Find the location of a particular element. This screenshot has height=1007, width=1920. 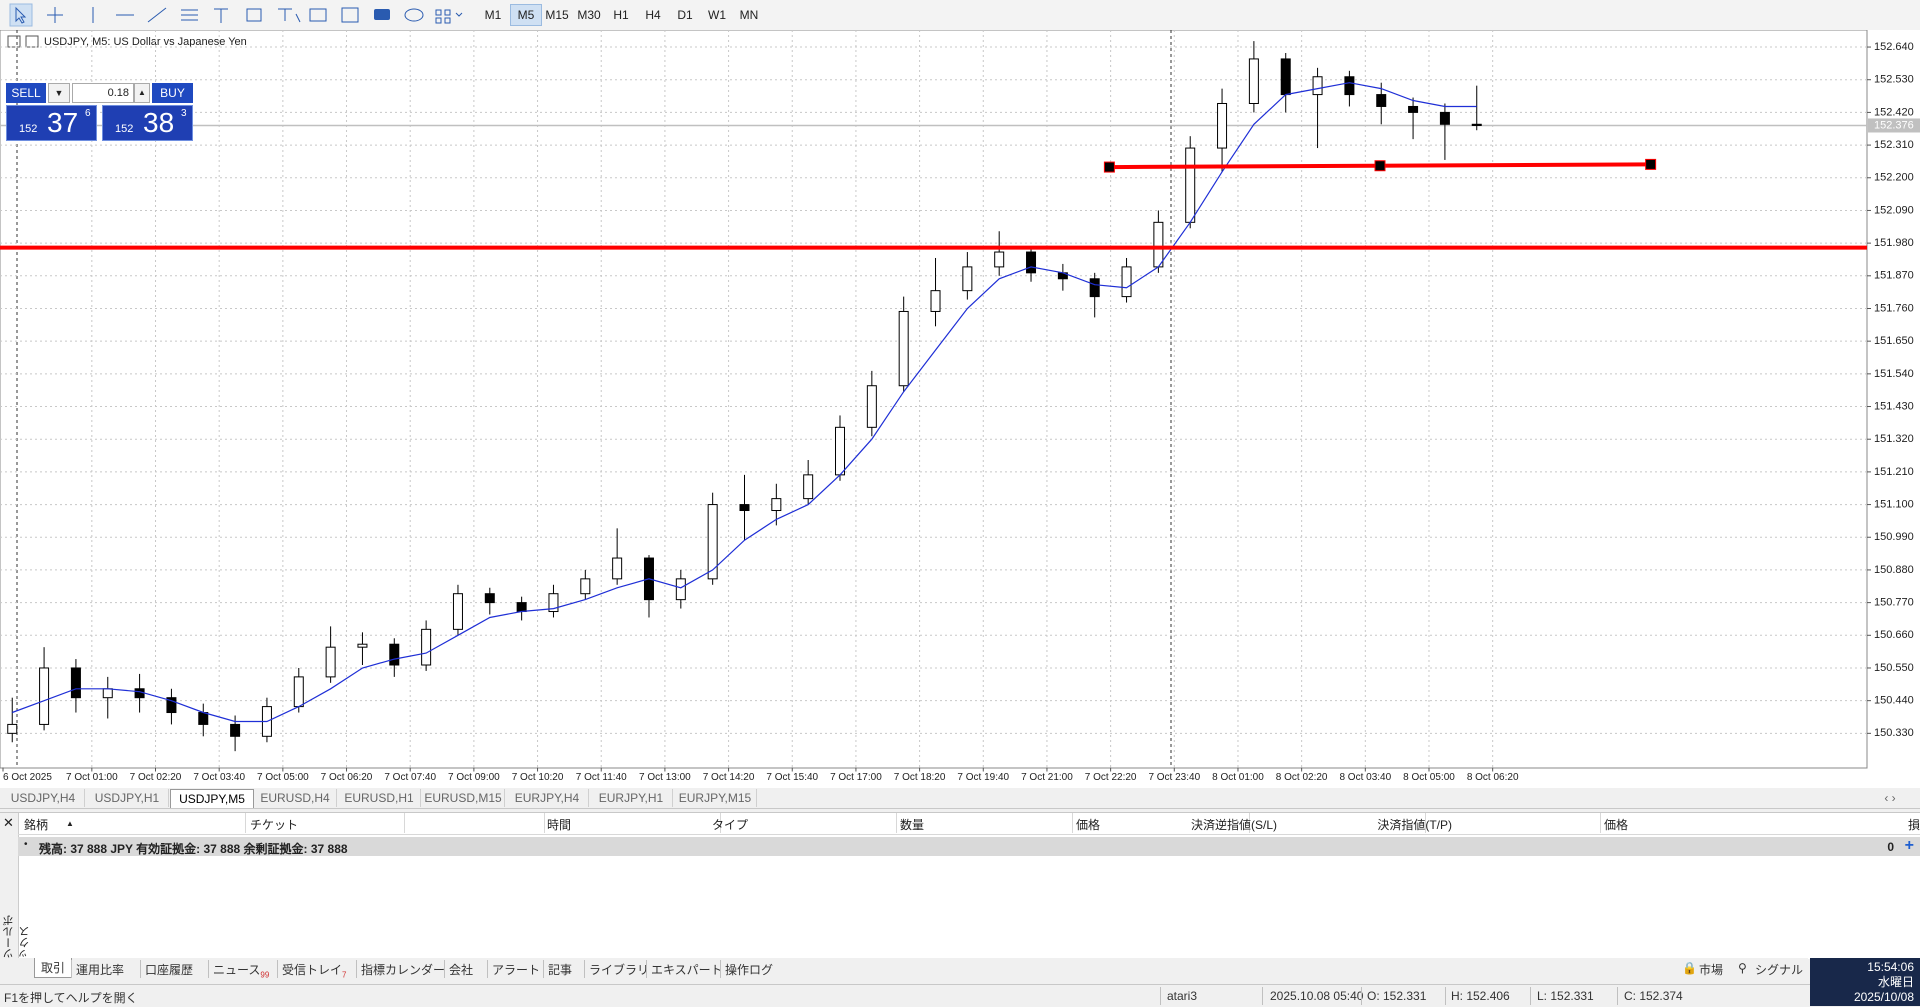

y-tick-label: 152.310 is located at coordinates (1894, 145).